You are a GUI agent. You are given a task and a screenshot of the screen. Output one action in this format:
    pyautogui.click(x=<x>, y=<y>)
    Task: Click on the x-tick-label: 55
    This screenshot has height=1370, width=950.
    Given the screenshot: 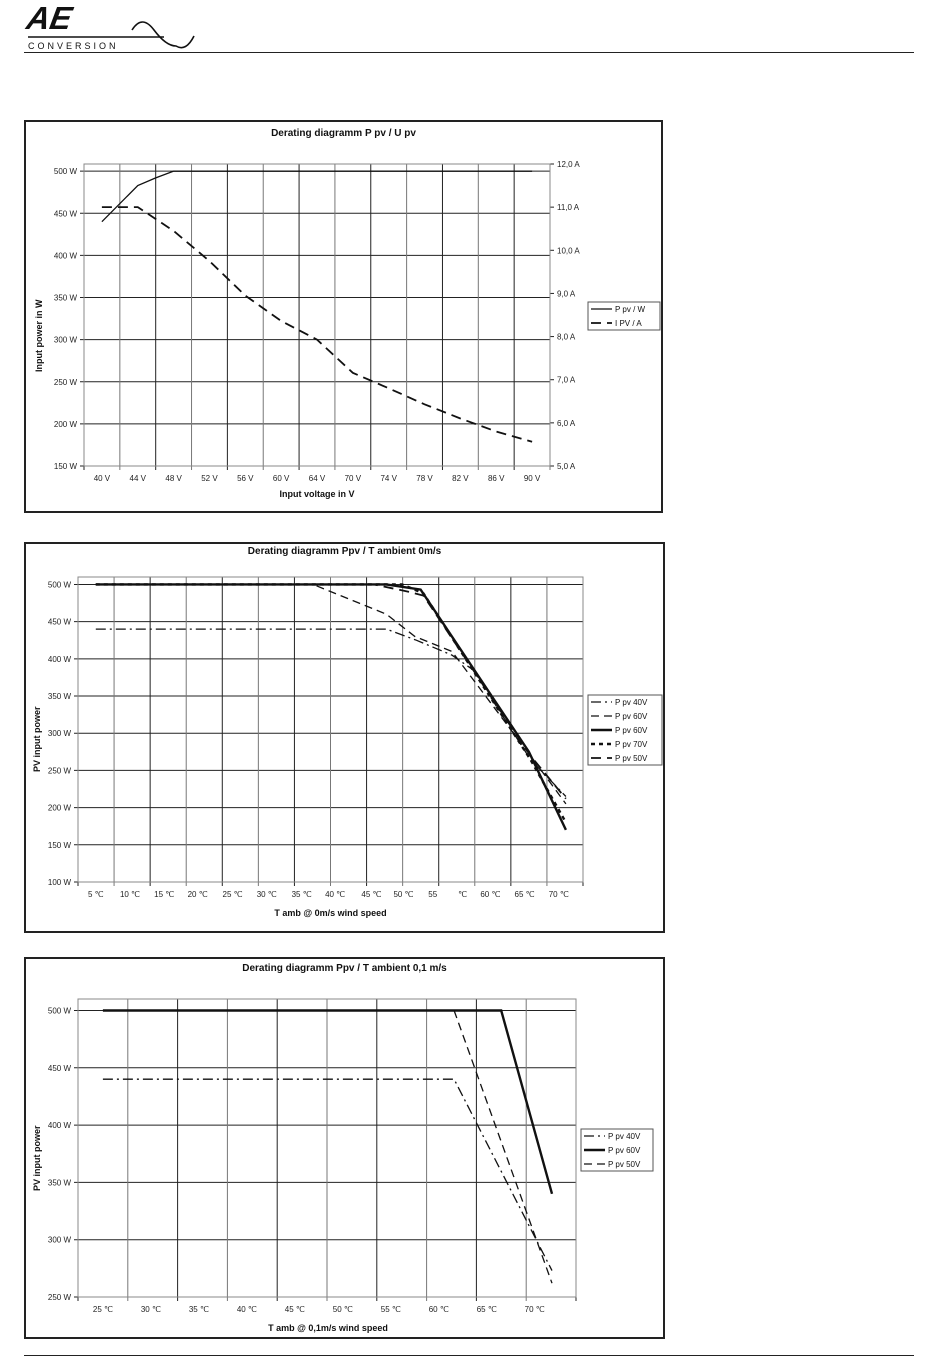 What is the action you would take?
    pyautogui.click(x=432, y=894)
    